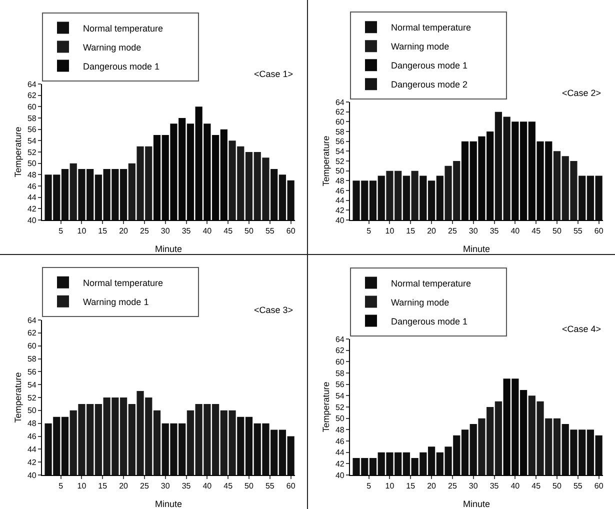 Image resolution: width=615 pixels, height=509 pixels. What do you see at coordinates (431, 283) in the screenshot?
I see `legend-label: Normal temperature` at bounding box center [431, 283].